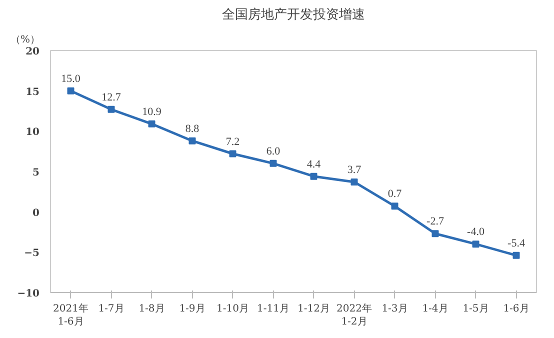 This screenshot has width=554, height=338. What do you see at coordinates (273, 309) in the screenshot?
I see `x-tick-label: 1-11月` at bounding box center [273, 309].